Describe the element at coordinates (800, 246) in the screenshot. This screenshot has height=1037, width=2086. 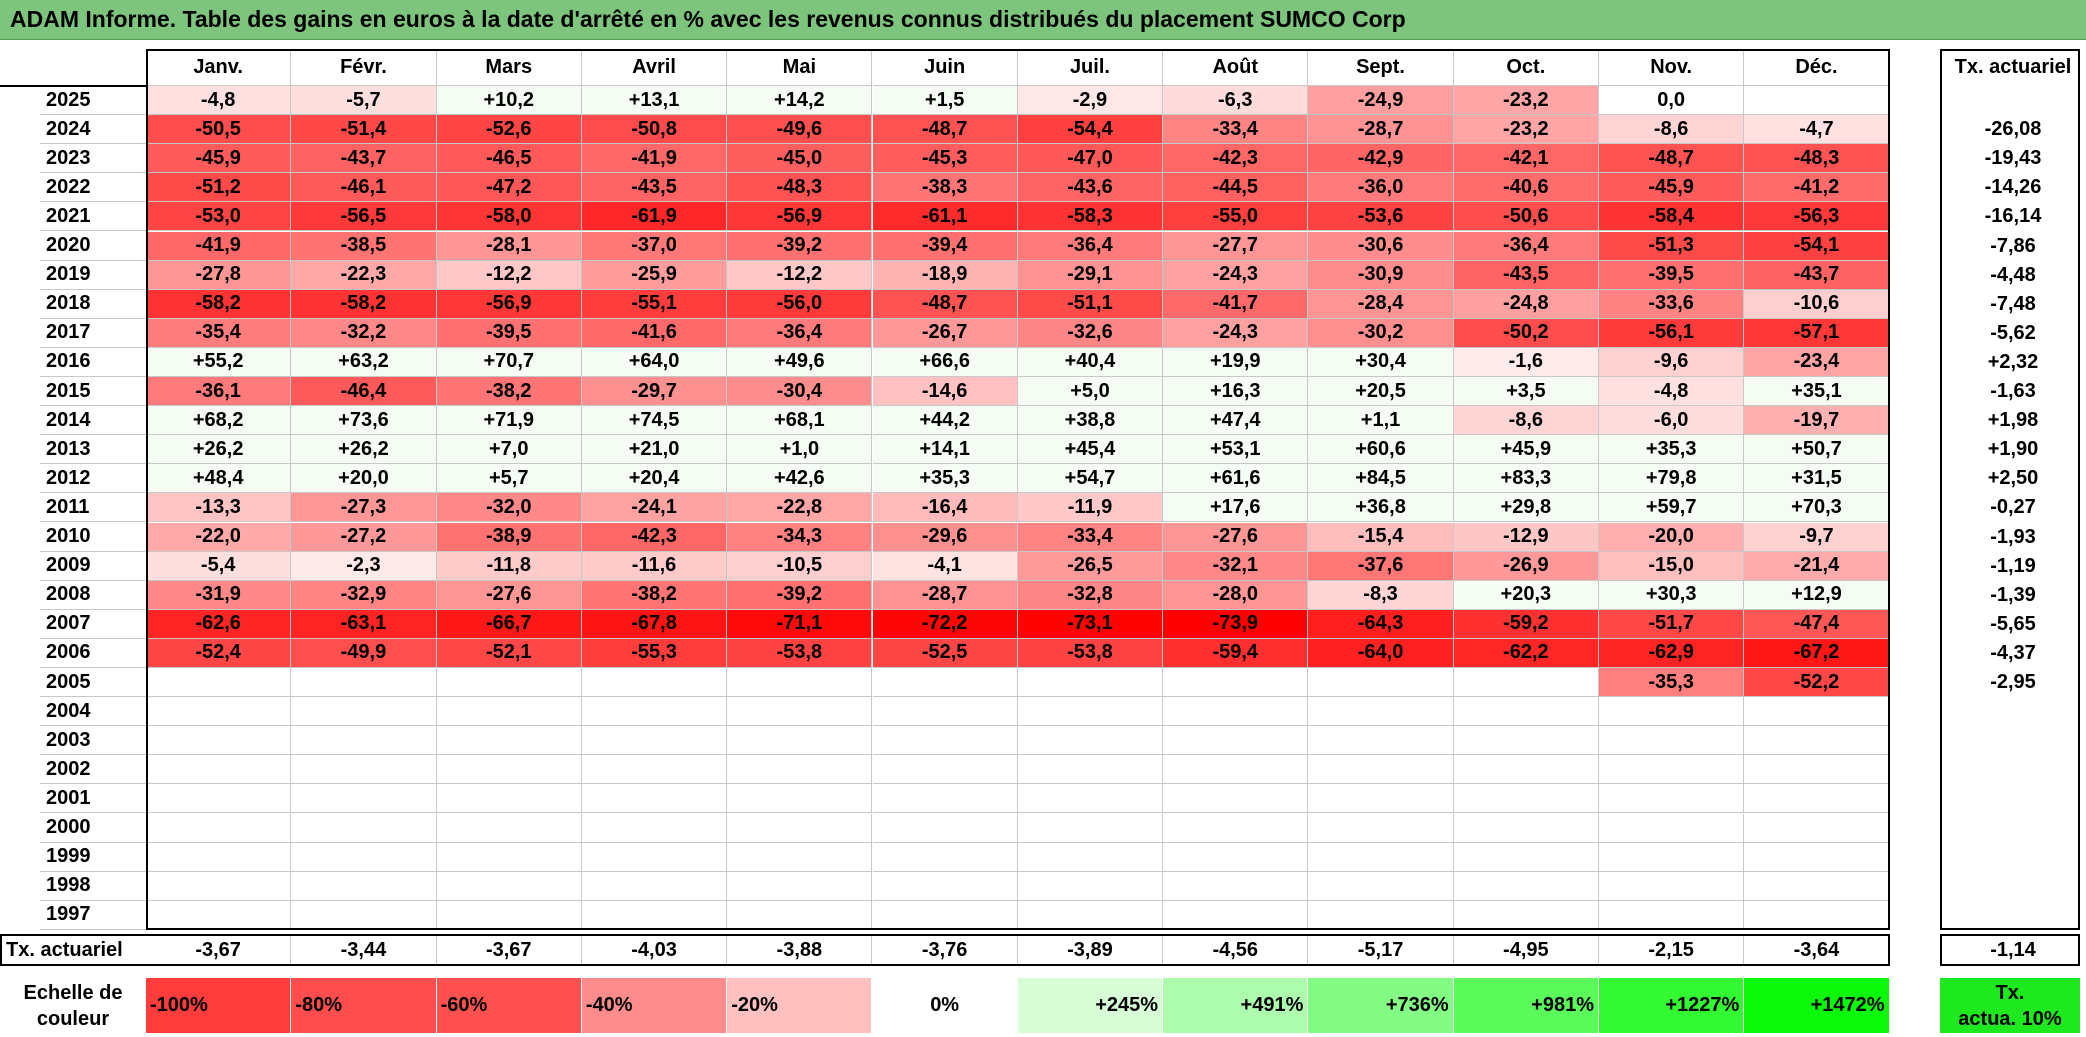
I see `table-cell: -39,2` at that location.